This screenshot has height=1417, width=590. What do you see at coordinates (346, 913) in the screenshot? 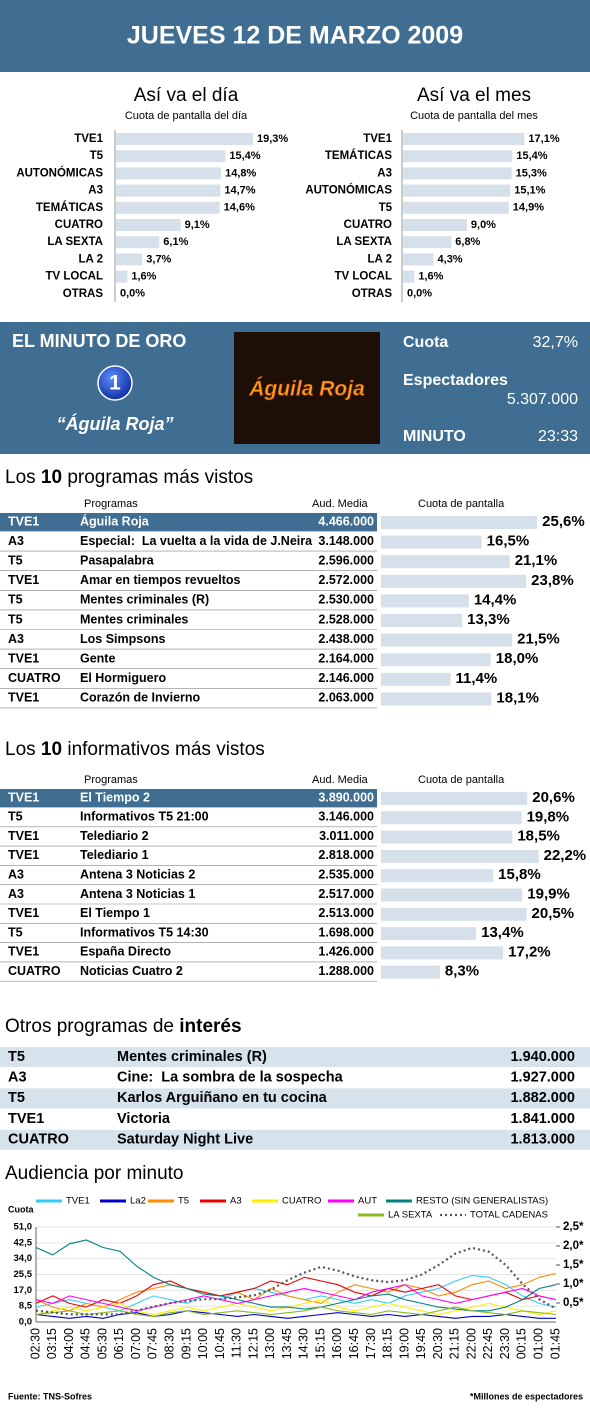
I see `audience: 2.513.000` at bounding box center [346, 913].